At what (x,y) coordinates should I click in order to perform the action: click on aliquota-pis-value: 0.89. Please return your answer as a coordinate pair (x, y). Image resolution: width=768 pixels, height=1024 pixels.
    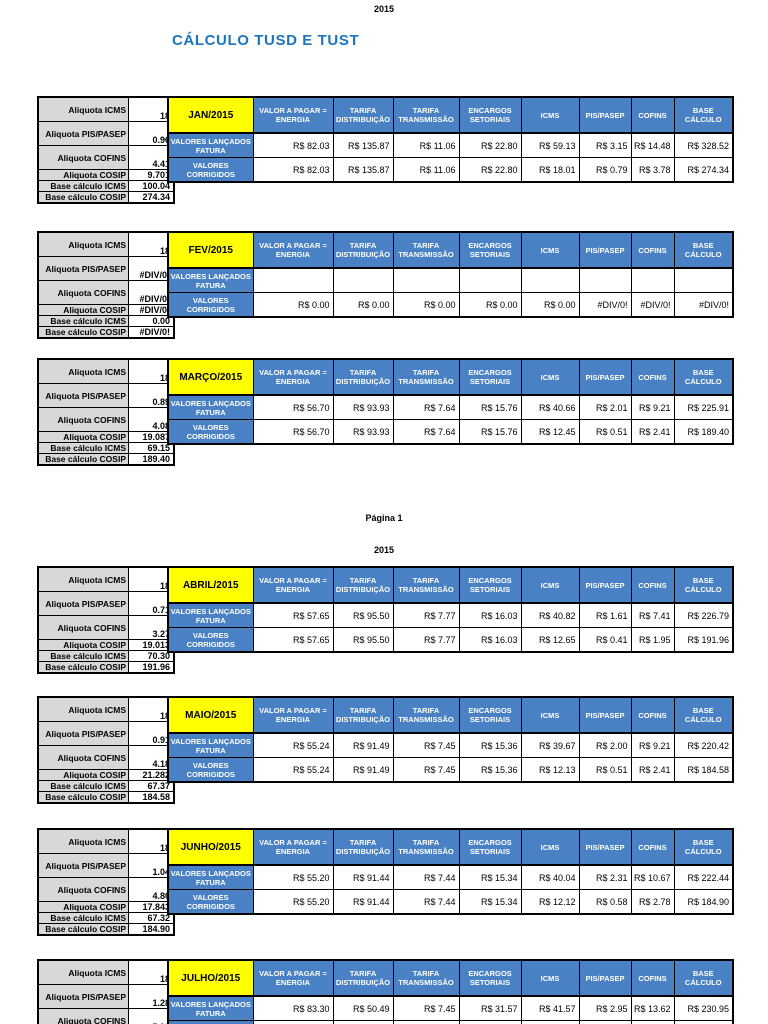
    Looking at the image, I should click on (151, 395).